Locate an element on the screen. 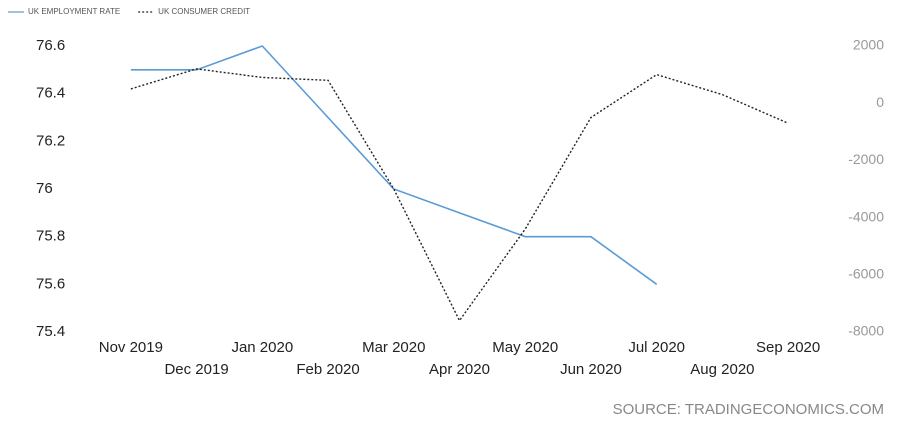 This screenshot has width=903, height=427. legend-label: UK EMPLOYMENT RATE is located at coordinates (74, 11).